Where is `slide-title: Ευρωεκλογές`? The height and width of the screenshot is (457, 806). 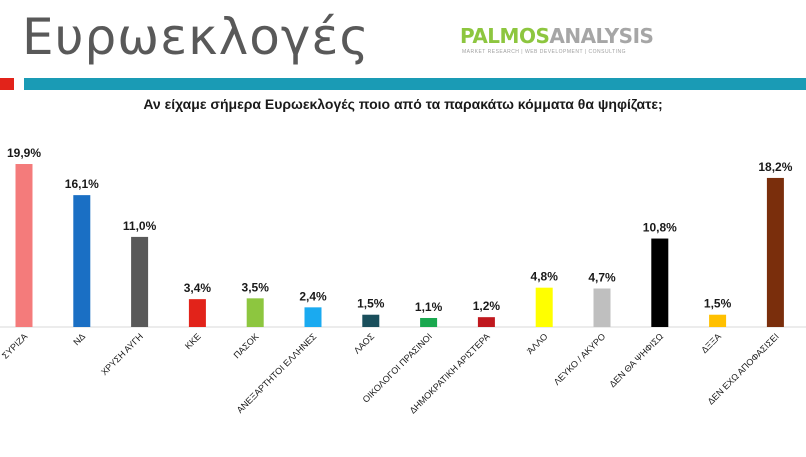 slide-title: Ευρωεκλογές is located at coordinates (196, 37).